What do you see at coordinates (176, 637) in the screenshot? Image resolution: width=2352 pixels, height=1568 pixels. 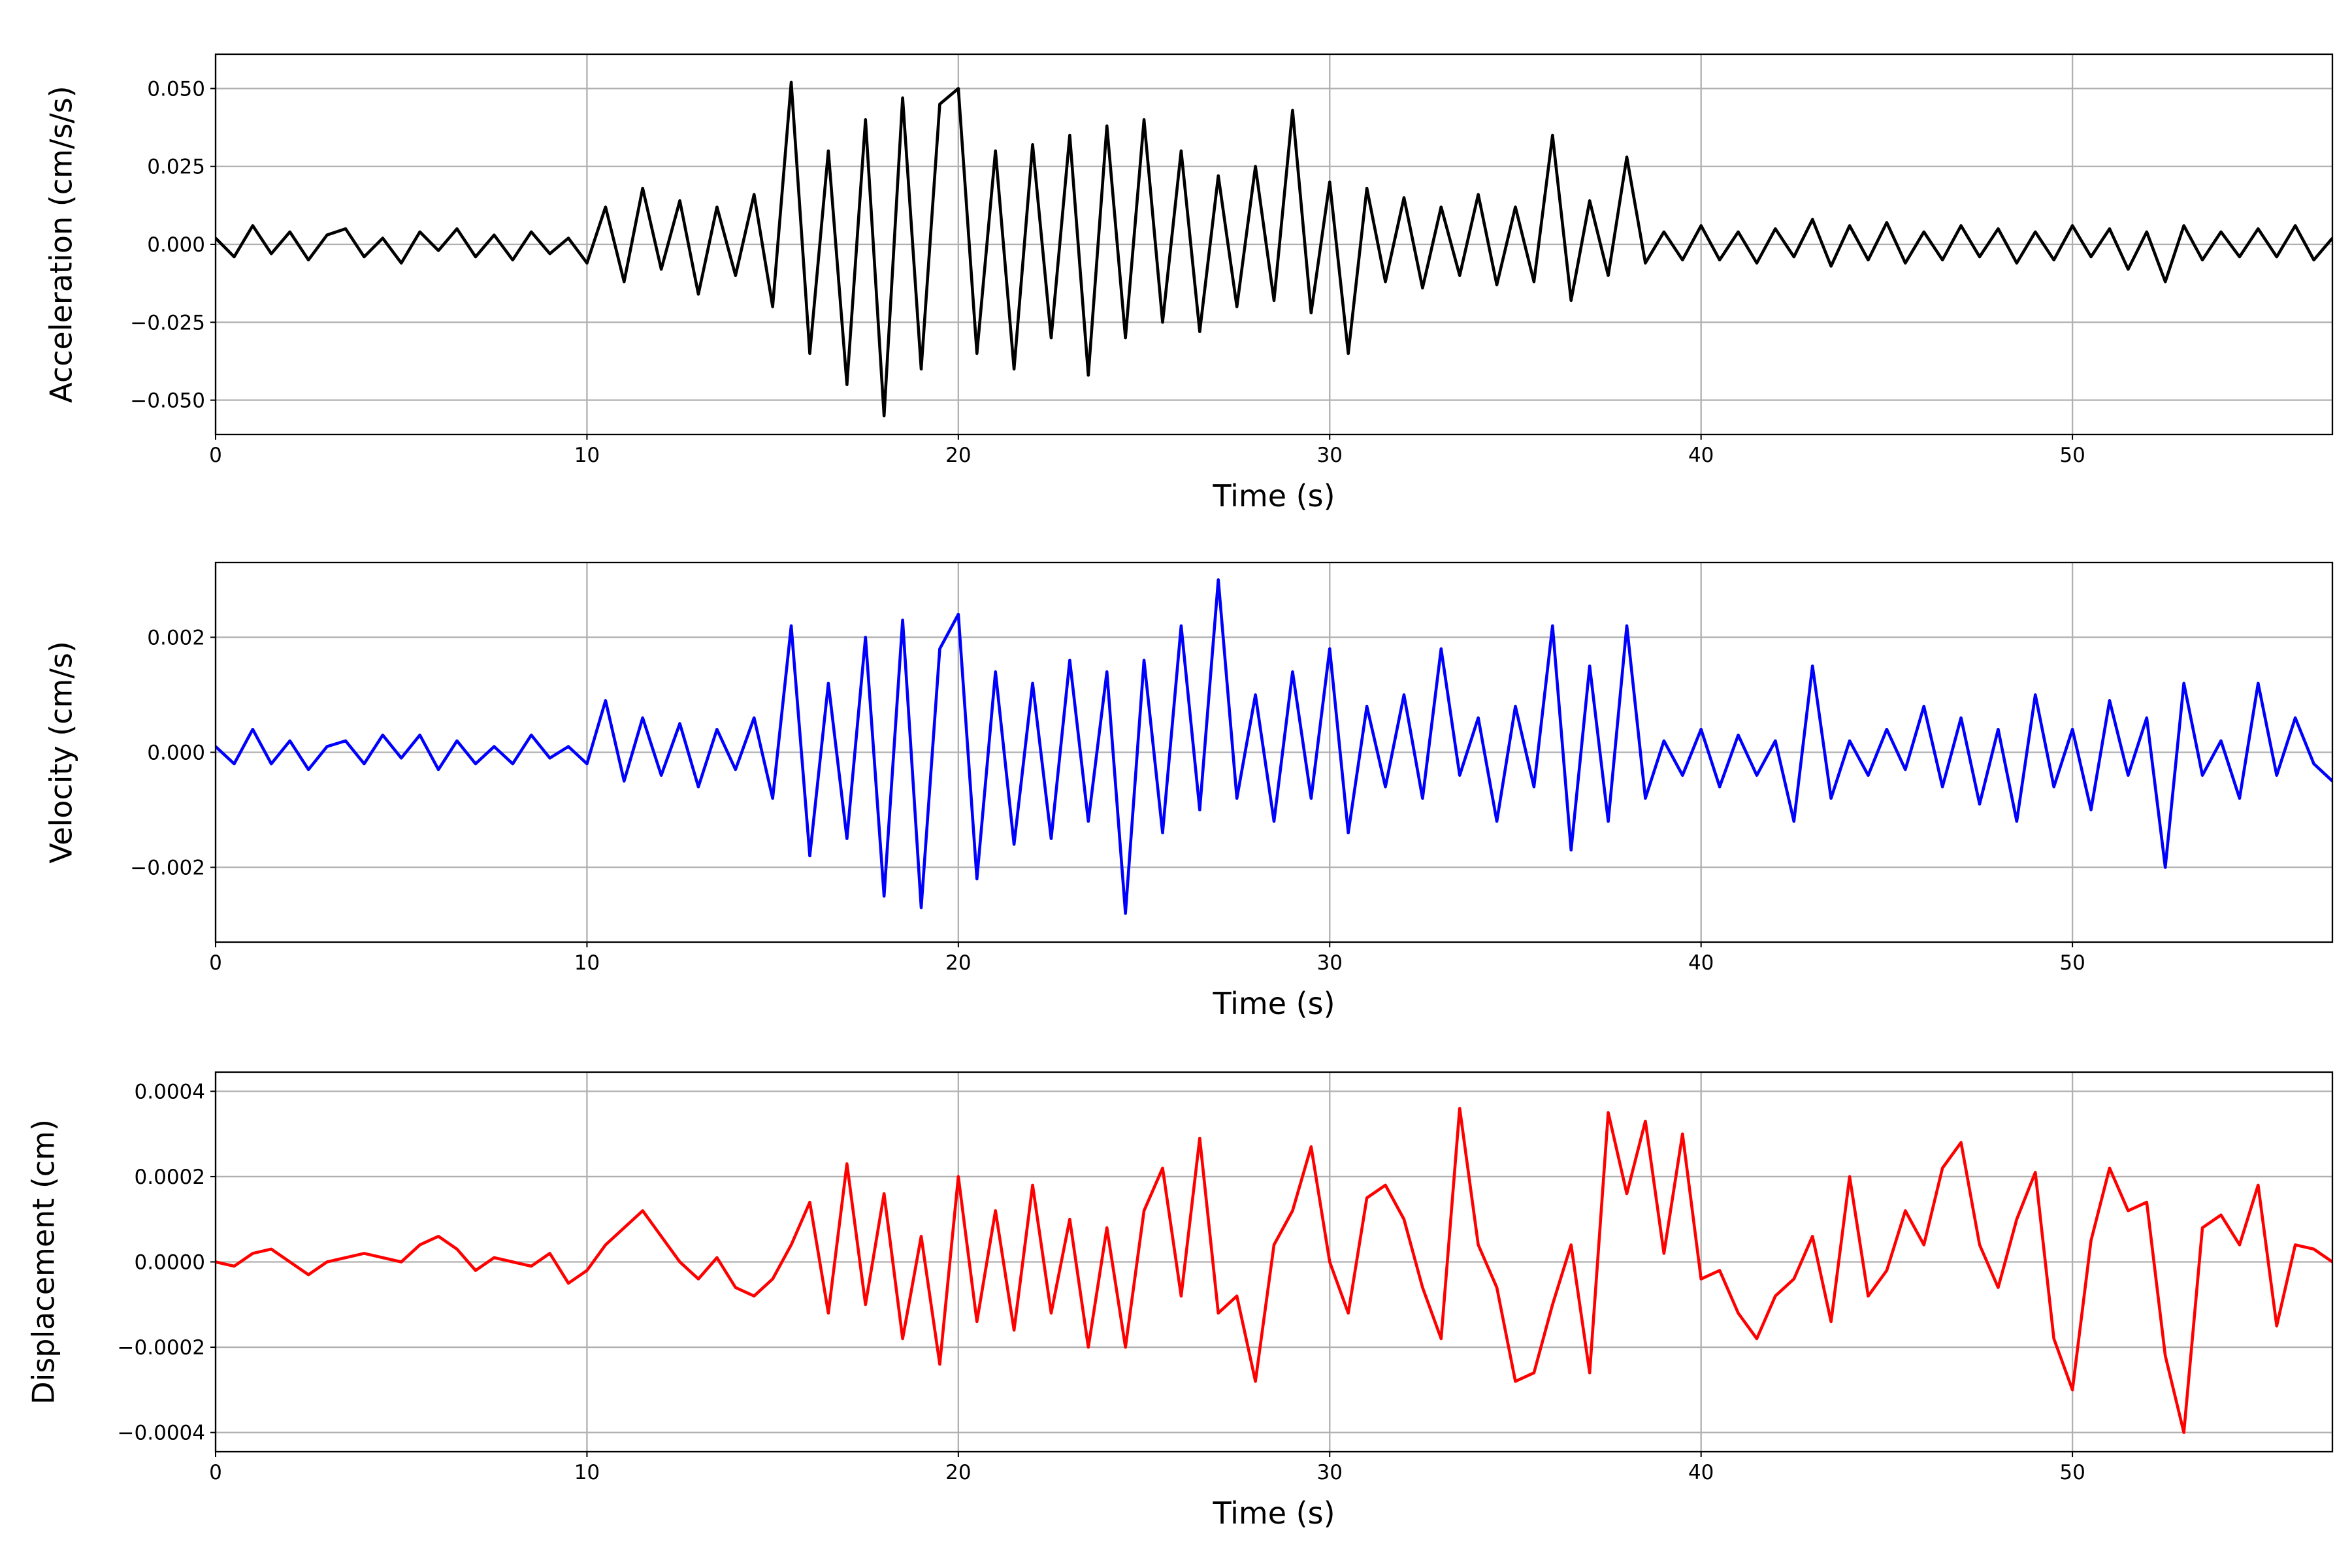 I see `y-tick-label: 0.002` at bounding box center [176, 637].